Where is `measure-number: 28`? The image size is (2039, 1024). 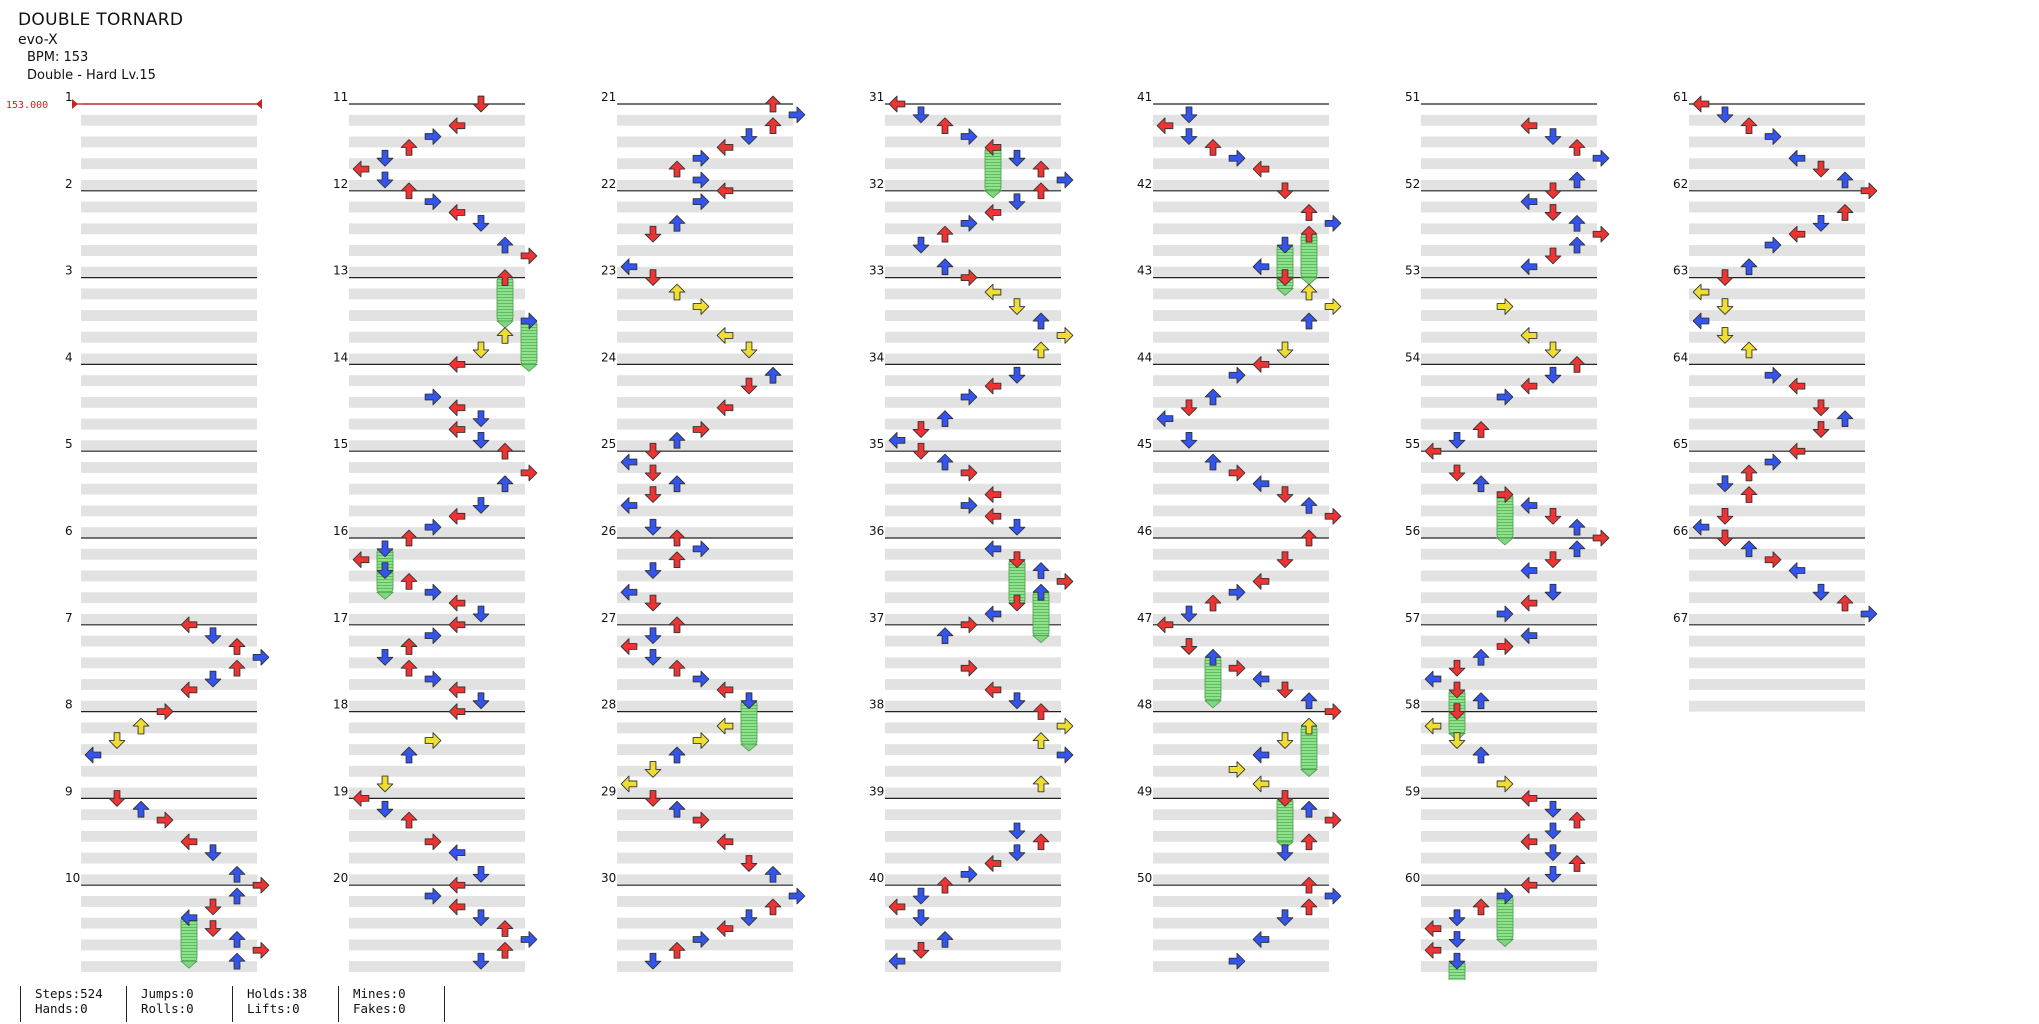
measure-number: 28 is located at coordinates (608, 705).